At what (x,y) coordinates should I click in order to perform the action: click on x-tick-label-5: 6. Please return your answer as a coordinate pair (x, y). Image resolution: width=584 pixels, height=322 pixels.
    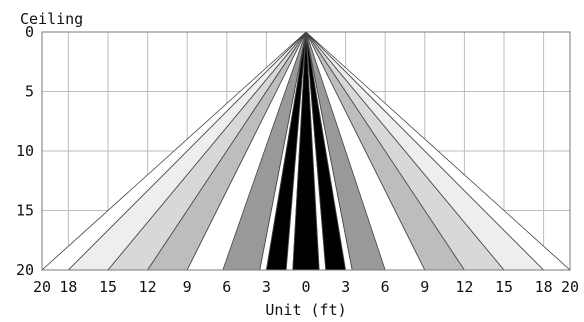
    Looking at the image, I should click on (226, 287).